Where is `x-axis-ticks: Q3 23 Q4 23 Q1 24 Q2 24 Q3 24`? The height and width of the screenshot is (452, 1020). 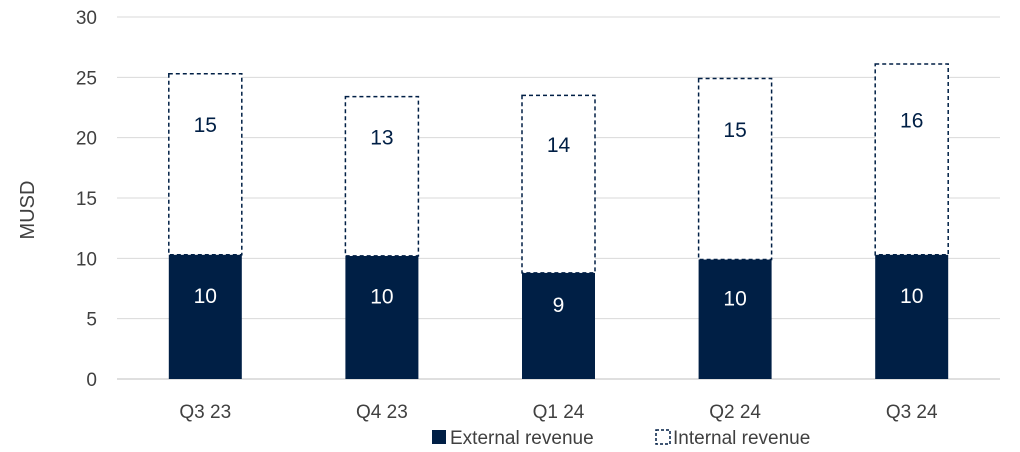
x-axis-ticks: Q3 23 Q4 23 Q1 24 Q2 24 Q3 24 is located at coordinates (558, 412).